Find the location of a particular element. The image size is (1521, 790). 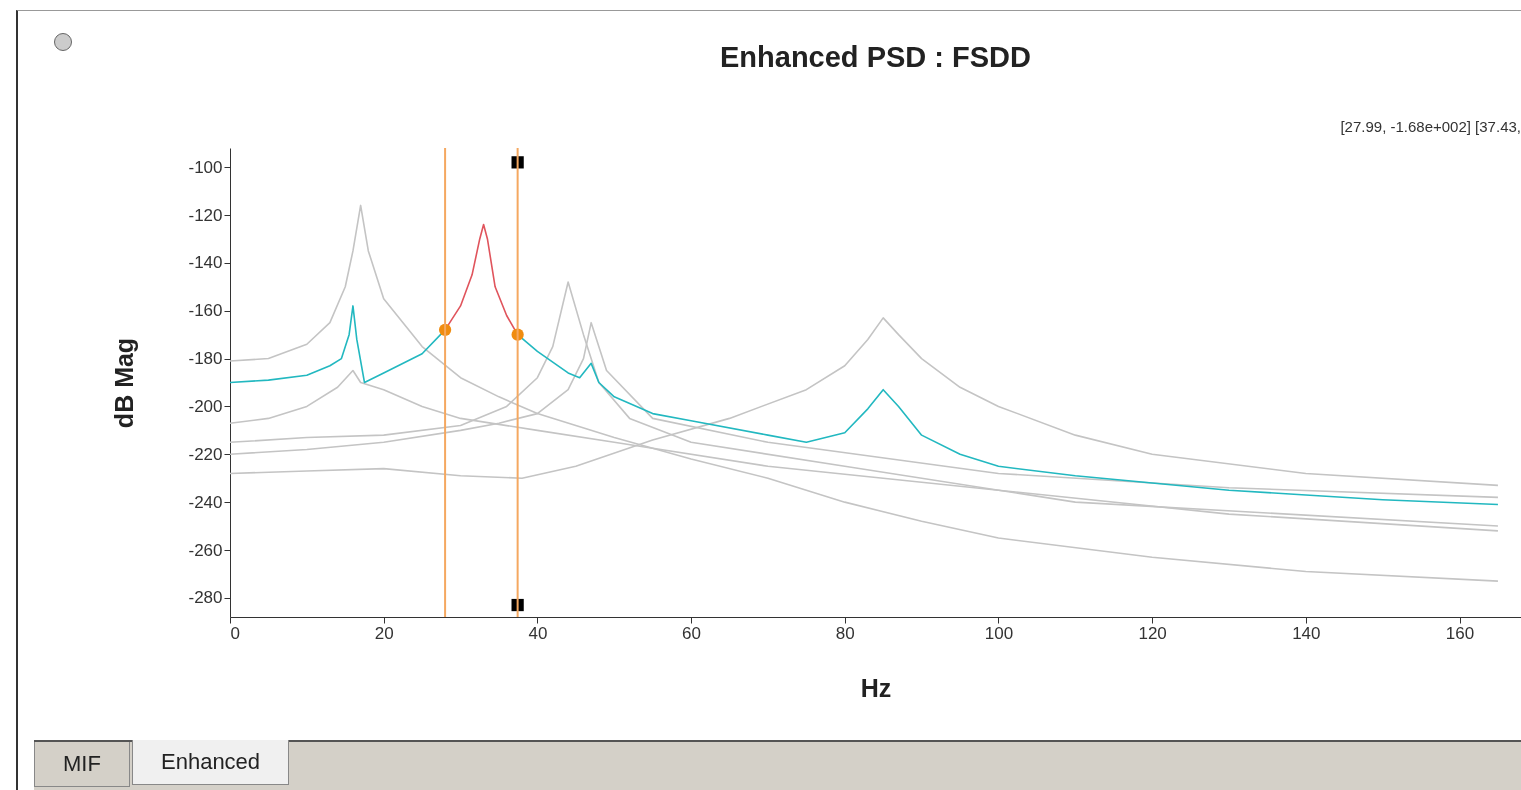

y-tick-label: -140 is located at coordinates (205, 263).